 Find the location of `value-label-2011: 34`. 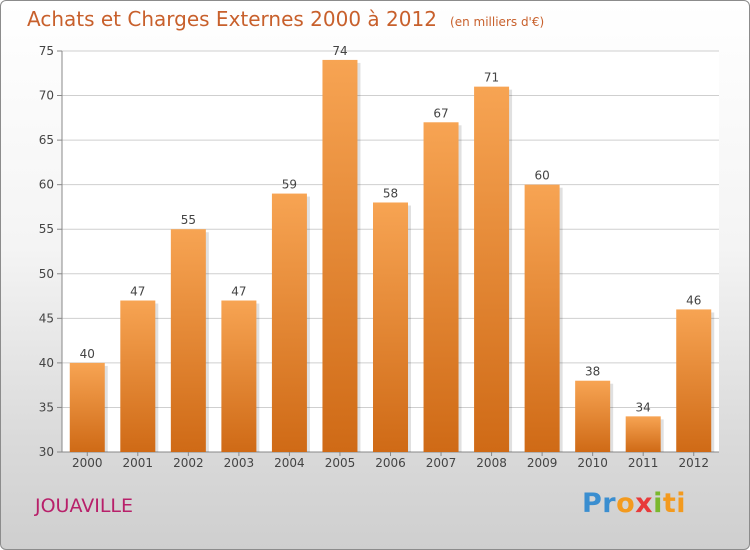

value-label-2011: 34 is located at coordinates (643, 407).